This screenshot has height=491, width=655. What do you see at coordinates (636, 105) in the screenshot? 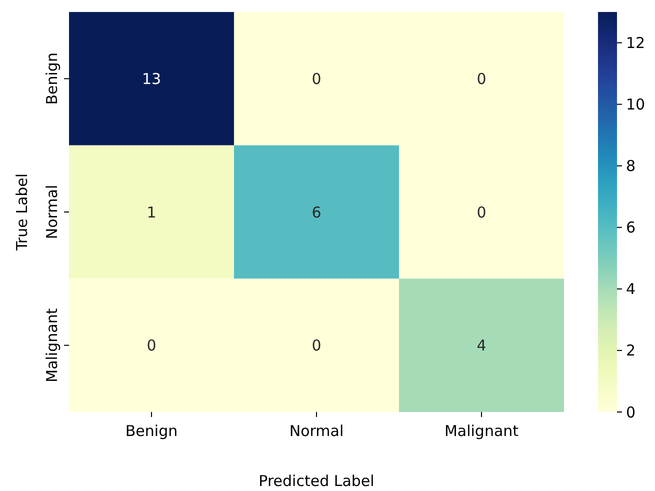
I see `color-bar-label: 10` at bounding box center [636, 105].